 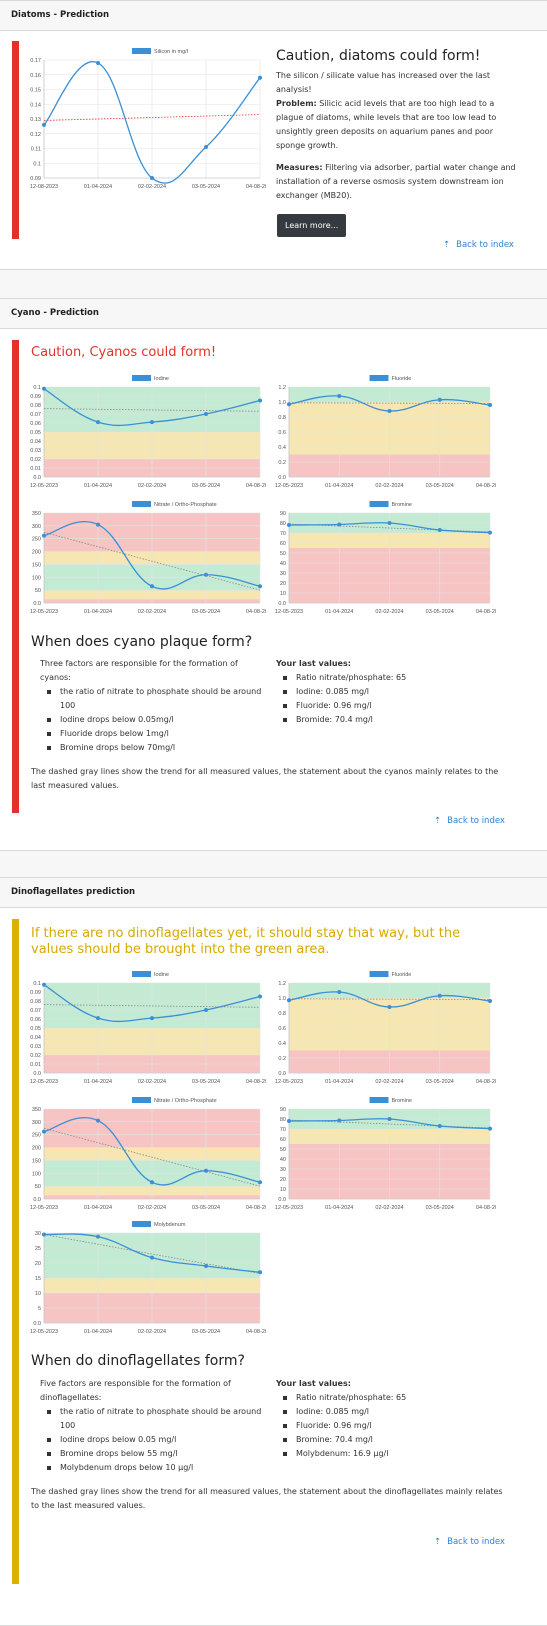 What do you see at coordinates (35, 91) in the screenshot?
I see `y-tick-label: 0.15` at bounding box center [35, 91].